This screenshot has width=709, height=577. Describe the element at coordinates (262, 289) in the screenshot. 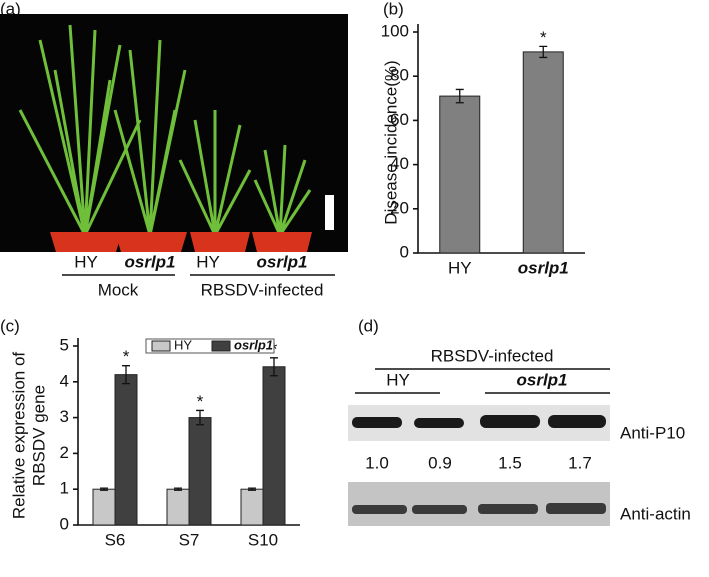

I see `group-label: RBSDV-infected` at that location.